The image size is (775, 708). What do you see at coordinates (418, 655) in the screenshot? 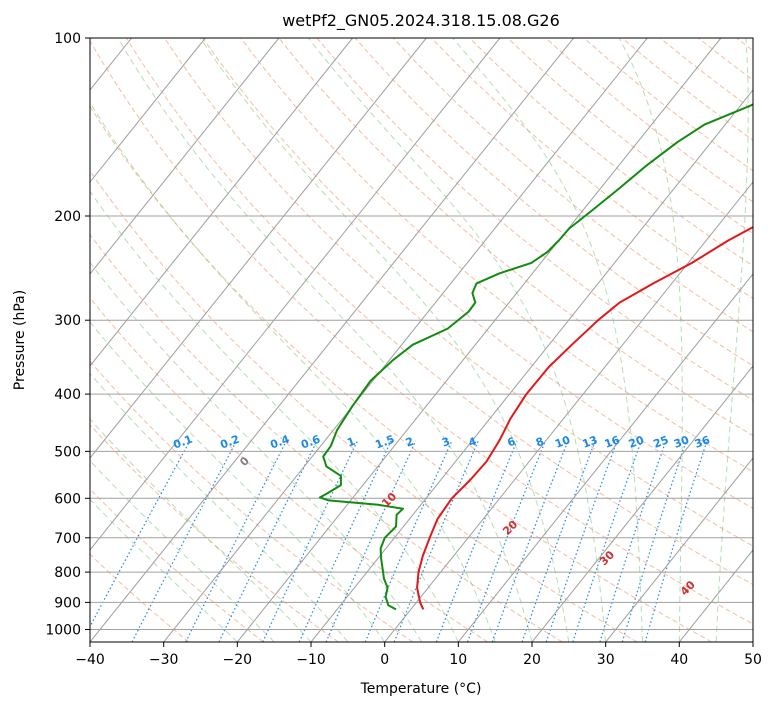
I see `x-axis: −40 −30 −20 −10 0 10 20 30 40 50` at bounding box center [418, 655].